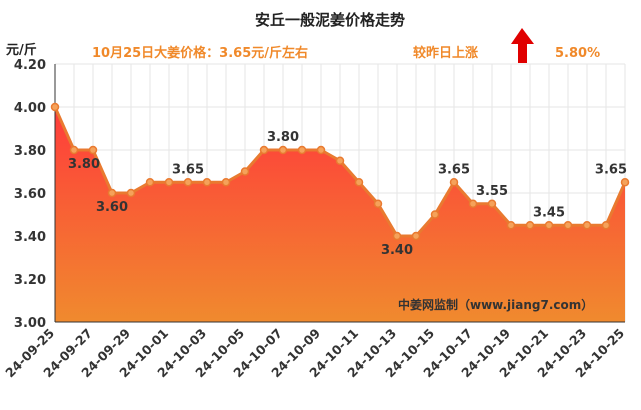  Describe the element at coordinates (30, 280) in the screenshot. I see `y-tick-label: 3.20` at that location.